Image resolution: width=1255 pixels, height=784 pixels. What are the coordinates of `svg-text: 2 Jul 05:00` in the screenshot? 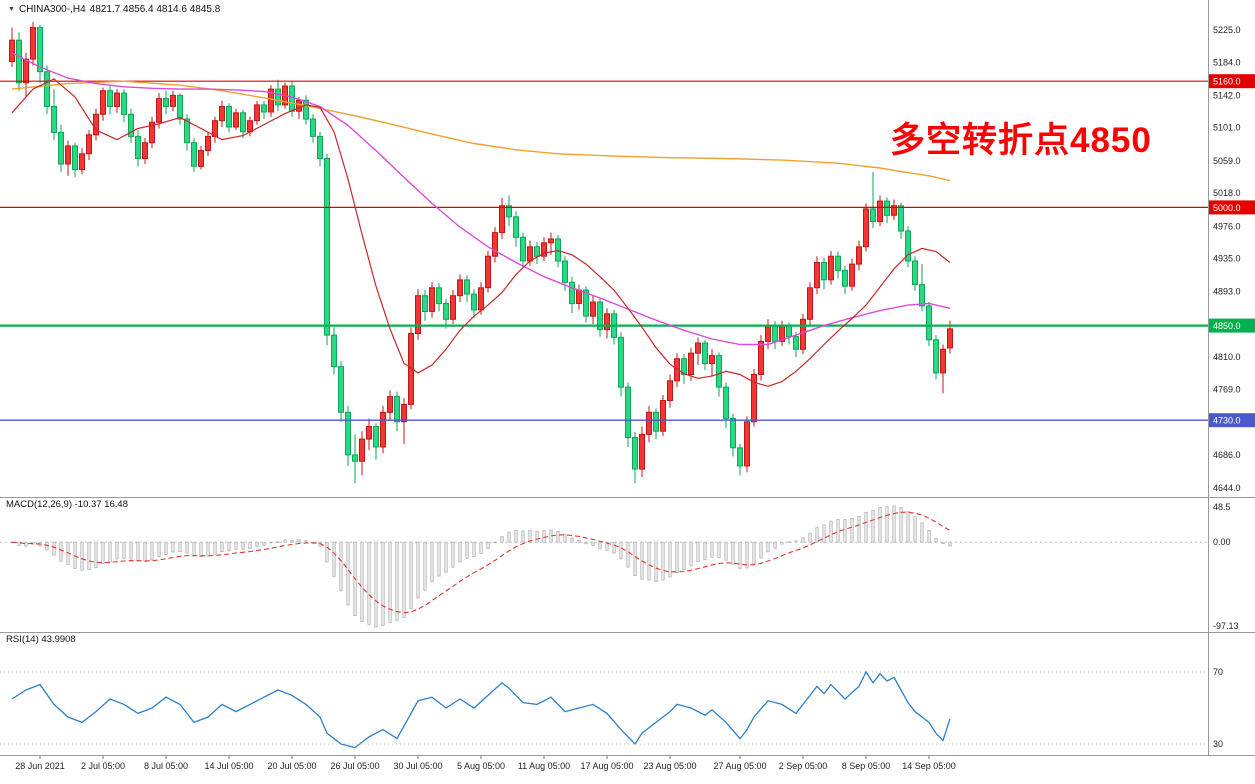 It's located at (103, 766).